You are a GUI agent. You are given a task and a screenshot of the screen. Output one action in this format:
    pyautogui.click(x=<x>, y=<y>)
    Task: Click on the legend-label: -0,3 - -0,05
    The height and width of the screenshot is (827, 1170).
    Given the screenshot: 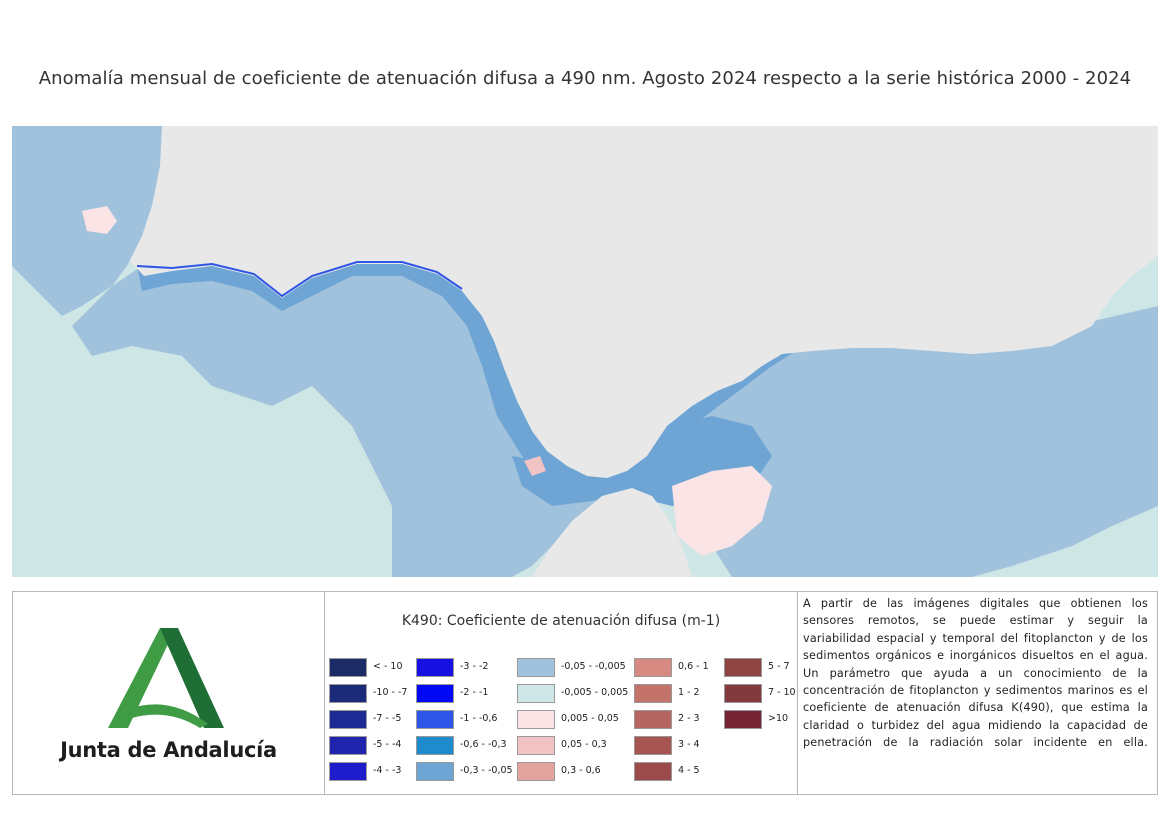 What is the action you would take?
    pyautogui.click(x=486, y=770)
    